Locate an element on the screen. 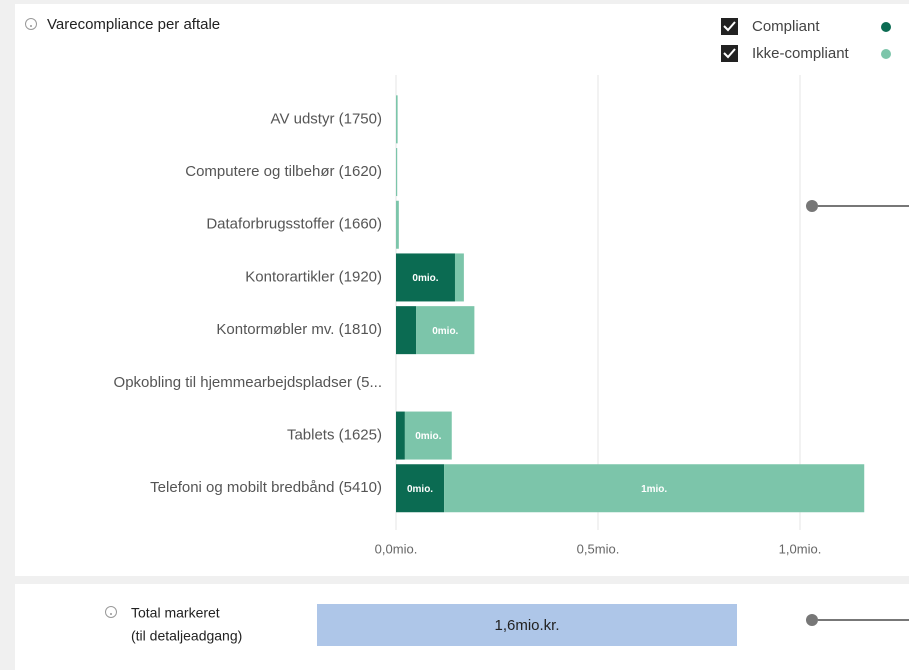 The width and height of the screenshot is (909, 670). y-tick-label: Tablets (1625) is located at coordinates (334, 435).